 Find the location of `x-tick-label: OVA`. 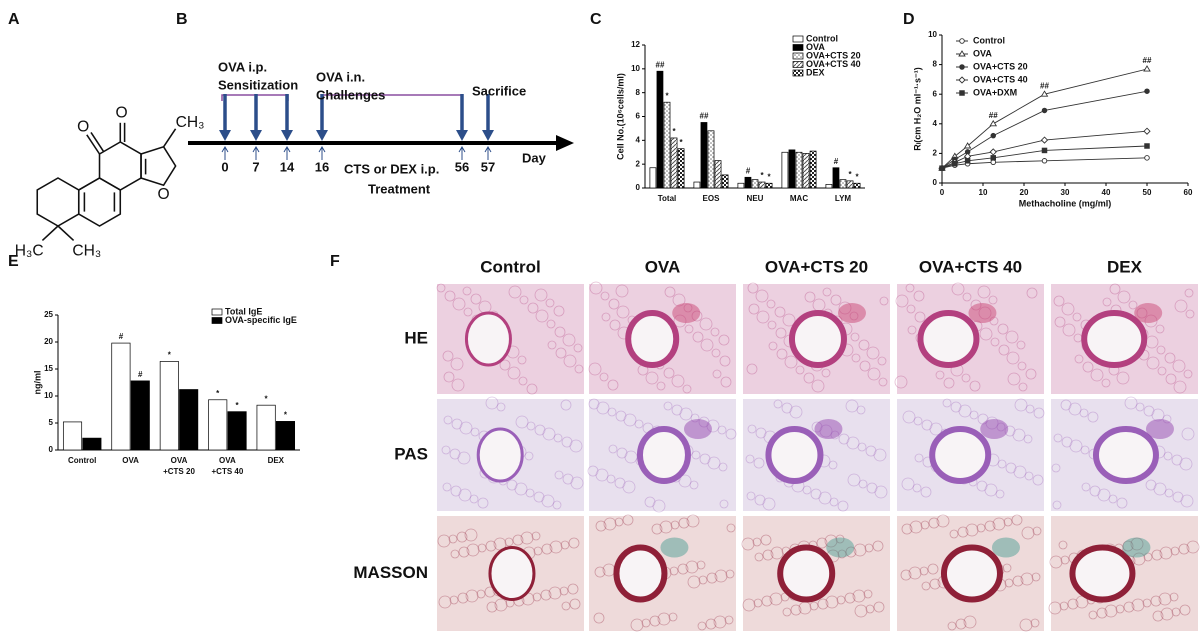

x-tick-label: OVA is located at coordinates (227, 460).